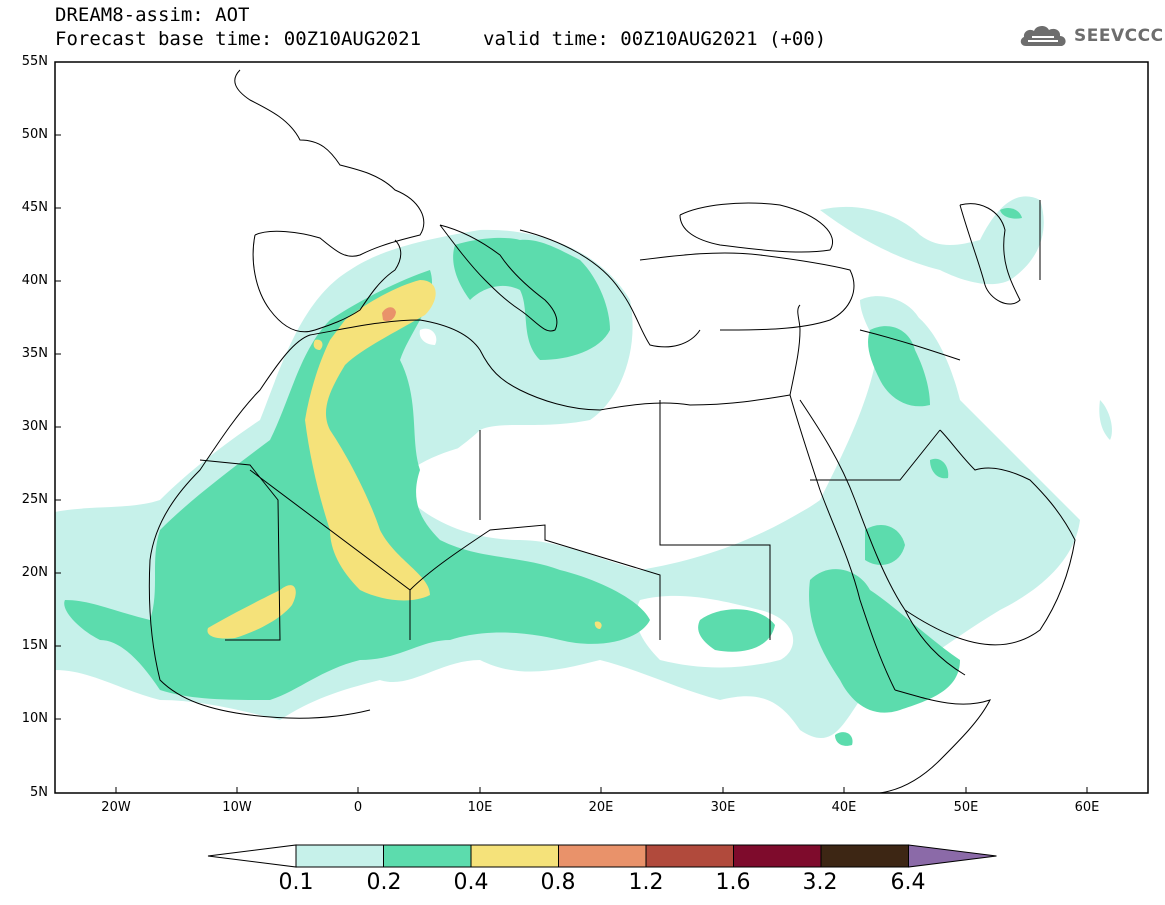 The width and height of the screenshot is (1165, 905). Describe the element at coordinates (34, 718) in the screenshot. I see `lat-label-10n: 10N` at that location.